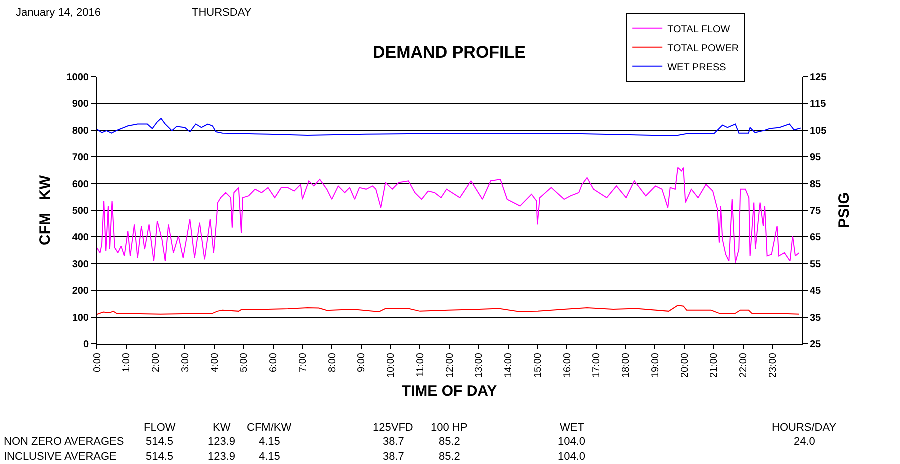 This screenshot has width=900, height=464. What do you see at coordinates (81, 318) in the screenshot?
I see `y-tick-label: 100` at bounding box center [81, 318].